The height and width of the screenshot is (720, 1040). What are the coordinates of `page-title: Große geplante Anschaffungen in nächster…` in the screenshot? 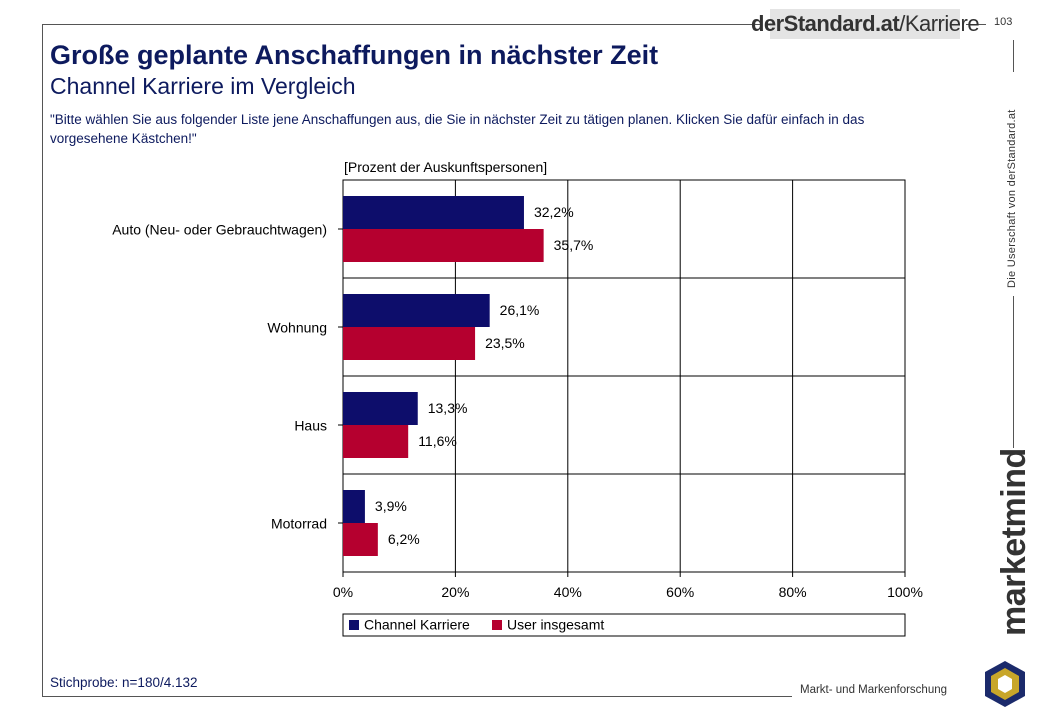 It's located at (354, 55).